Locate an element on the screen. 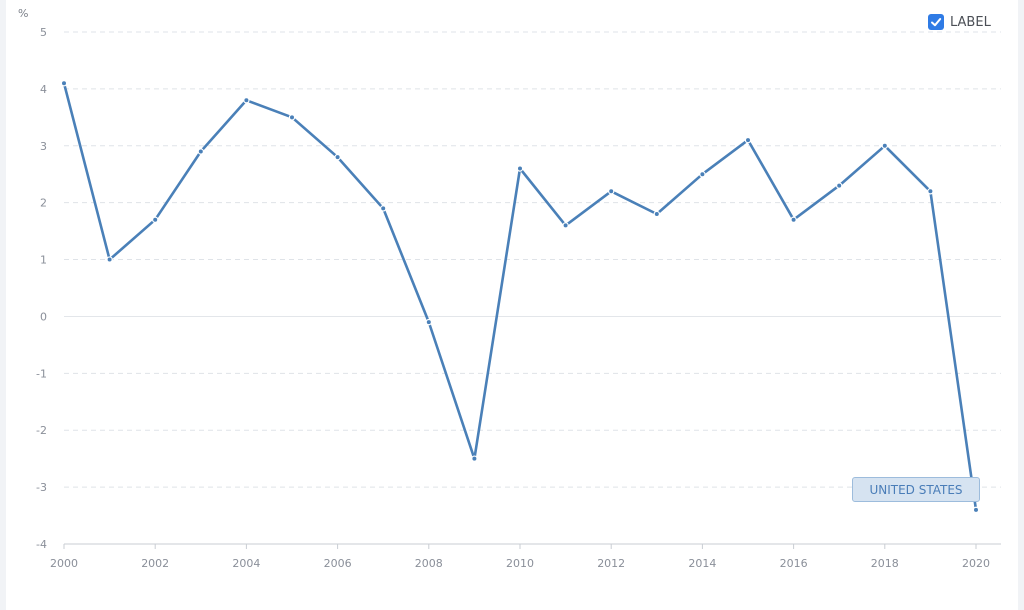 The width and height of the screenshot is (1024, 610). data-point-2018 is located at coordinates (885, 145).